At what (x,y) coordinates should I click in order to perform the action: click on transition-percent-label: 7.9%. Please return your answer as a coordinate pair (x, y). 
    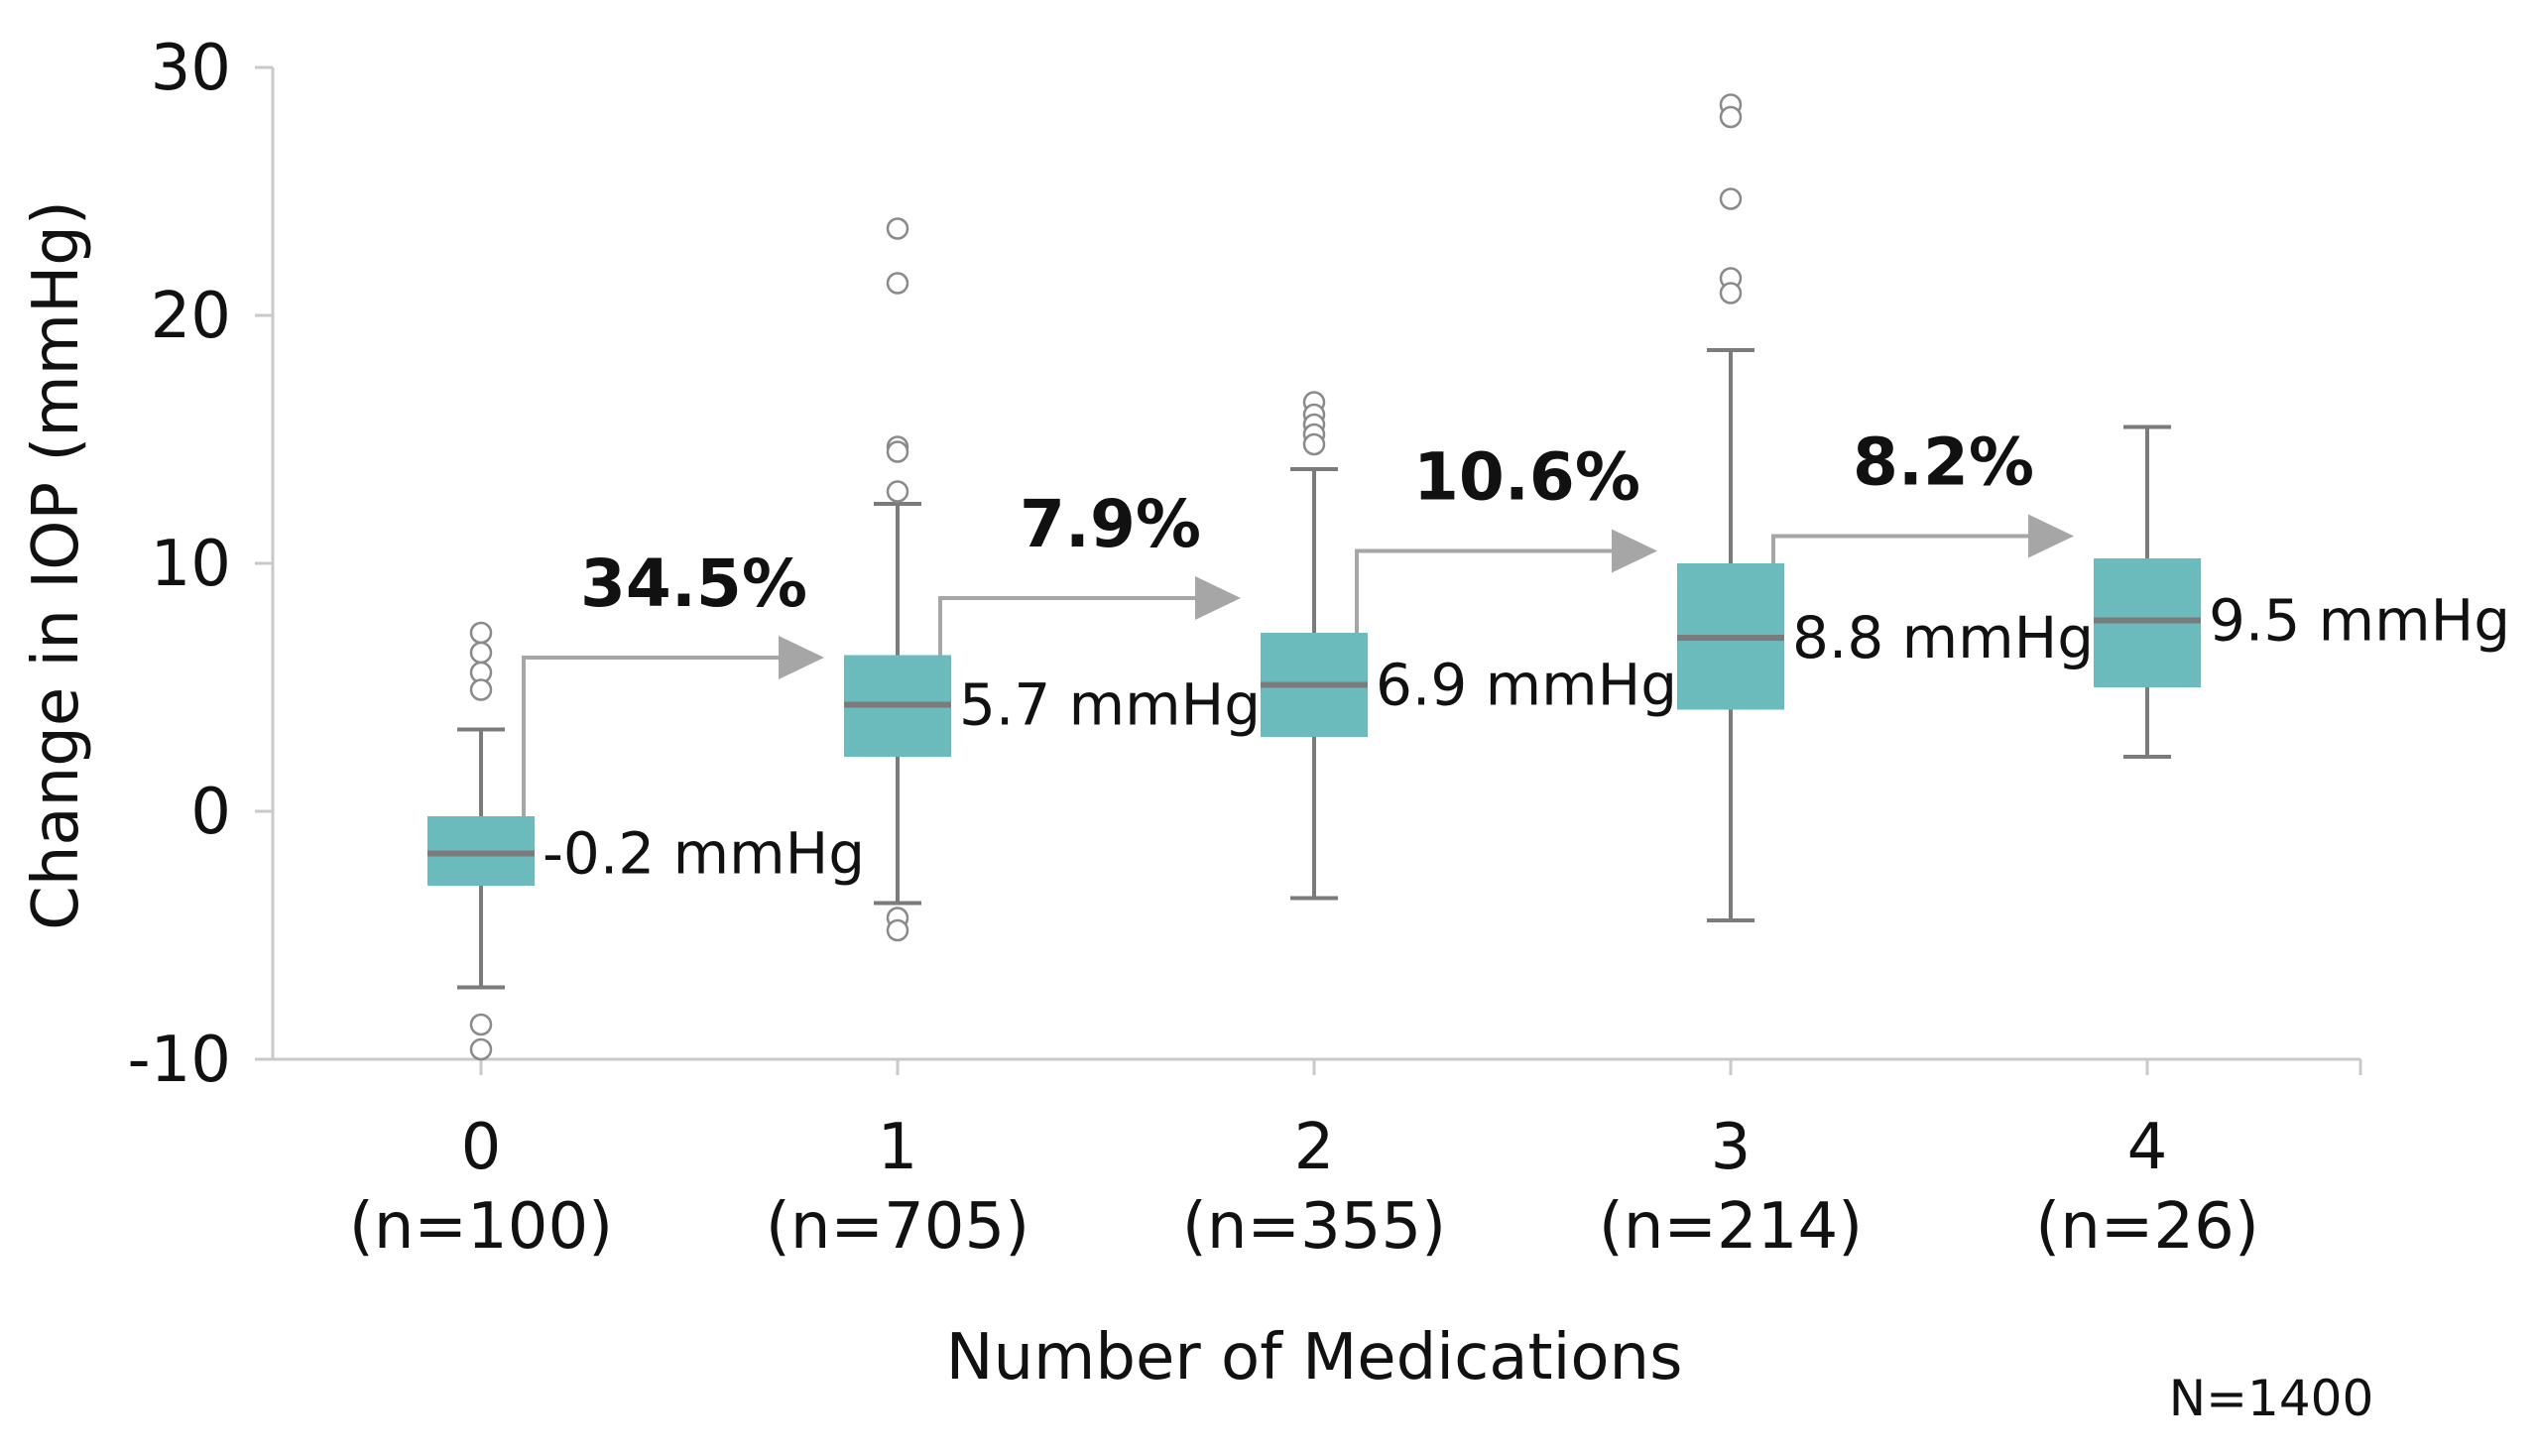
    Looking at the image, I should click on (1110, 524).